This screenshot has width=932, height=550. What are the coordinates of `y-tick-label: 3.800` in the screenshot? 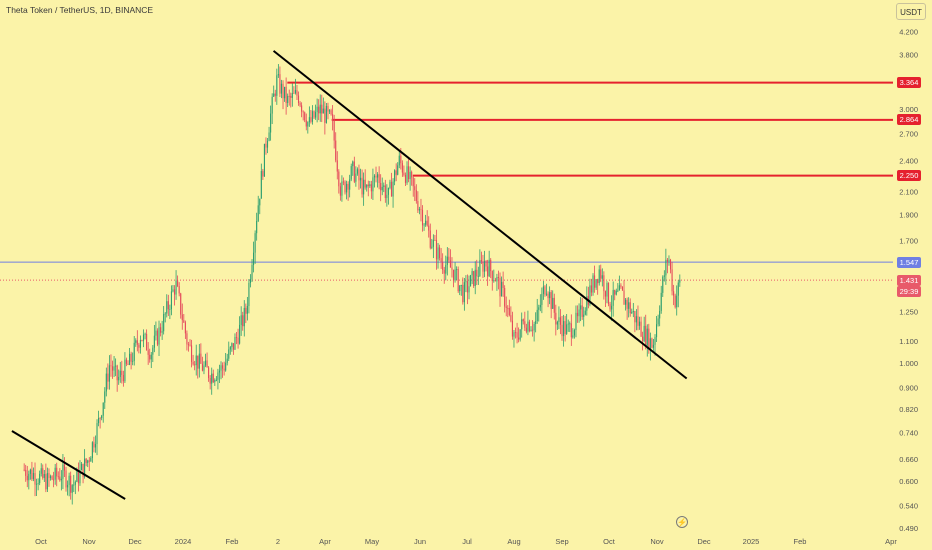 It's located at (908, 54).